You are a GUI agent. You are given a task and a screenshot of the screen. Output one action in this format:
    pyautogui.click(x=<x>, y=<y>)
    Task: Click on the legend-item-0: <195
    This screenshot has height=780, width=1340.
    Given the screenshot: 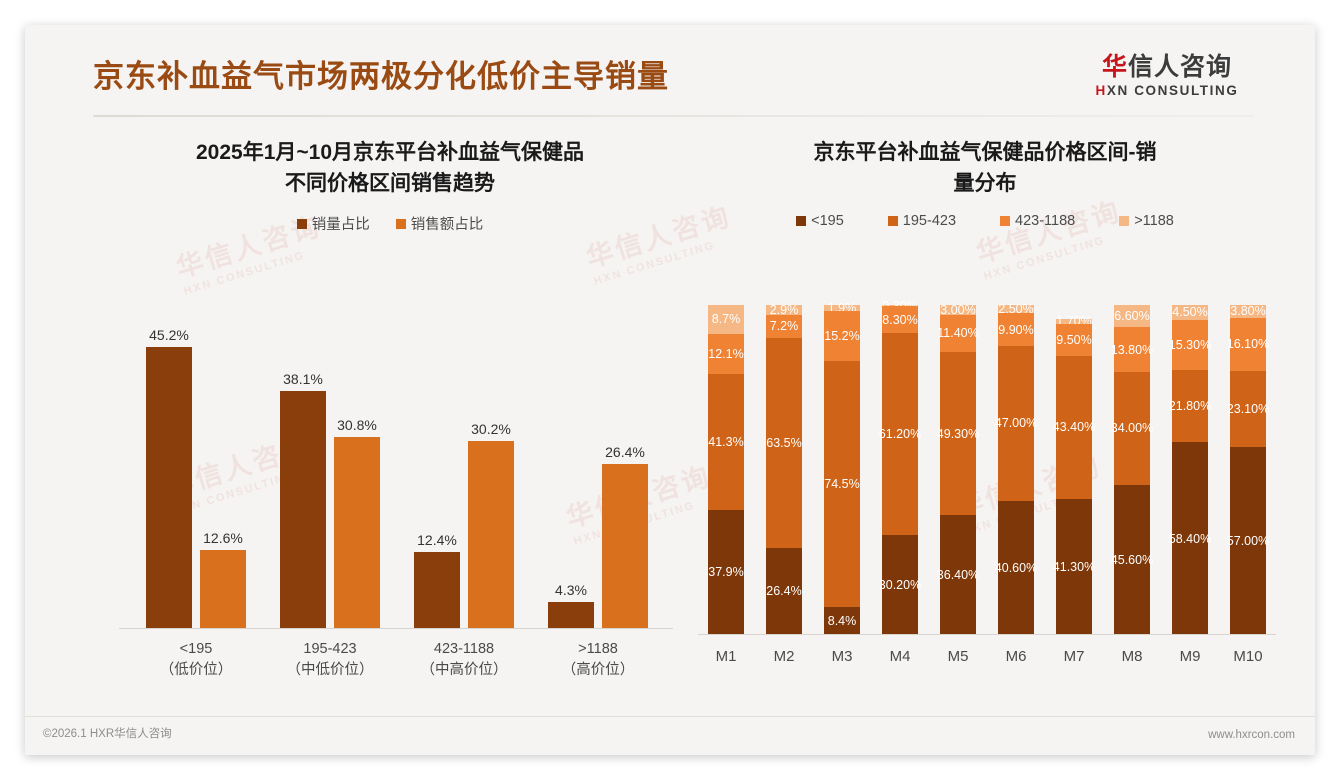 What is the action you would take?
    pyautogui.click(x=820, y=221)
    